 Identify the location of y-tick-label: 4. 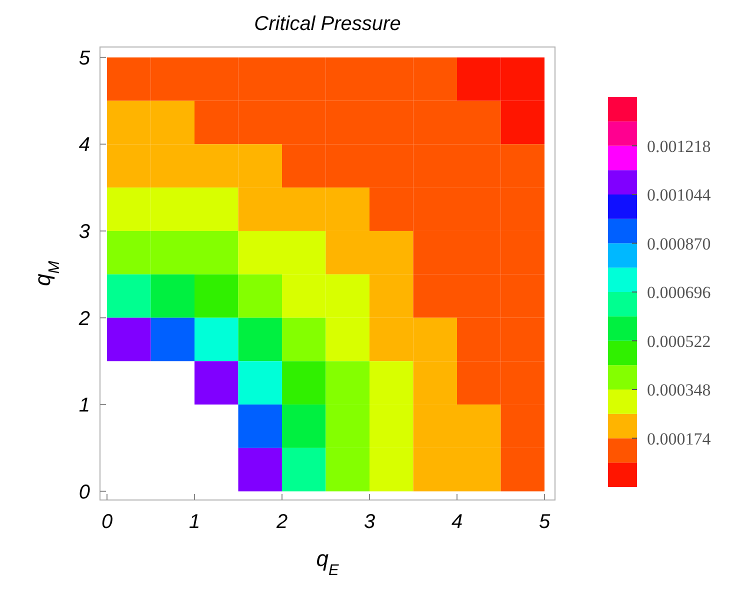
(84, 145).